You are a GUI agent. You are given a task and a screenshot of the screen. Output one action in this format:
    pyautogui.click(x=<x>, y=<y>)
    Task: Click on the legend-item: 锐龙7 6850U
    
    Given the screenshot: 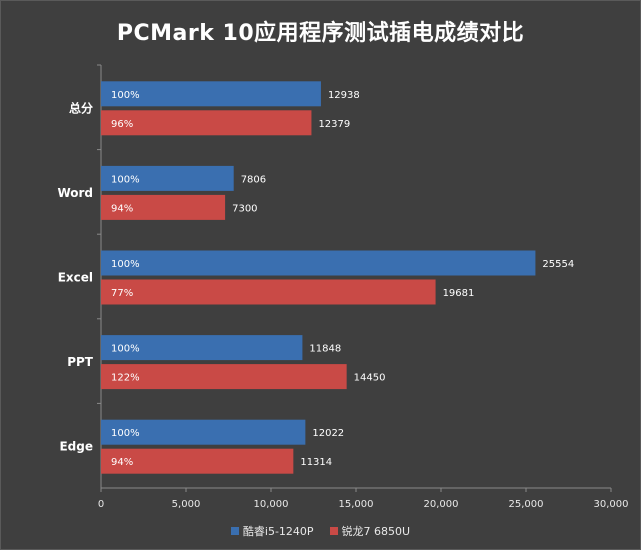 What is the action you would take?
    pyautogui.click(x=370, y=531)
    